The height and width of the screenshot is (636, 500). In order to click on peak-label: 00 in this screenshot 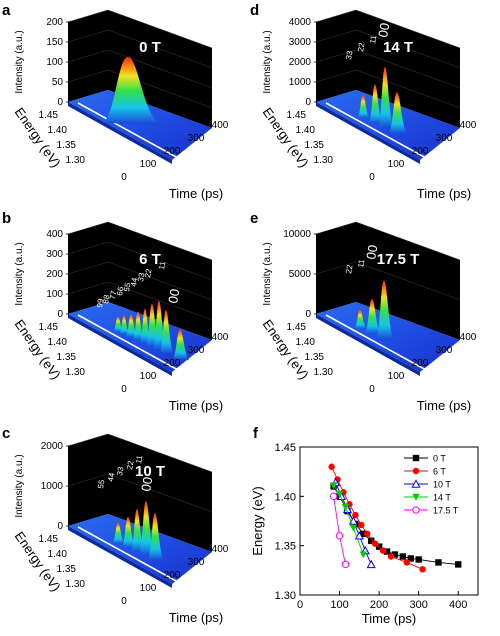, I will do `click(383, 30)`.